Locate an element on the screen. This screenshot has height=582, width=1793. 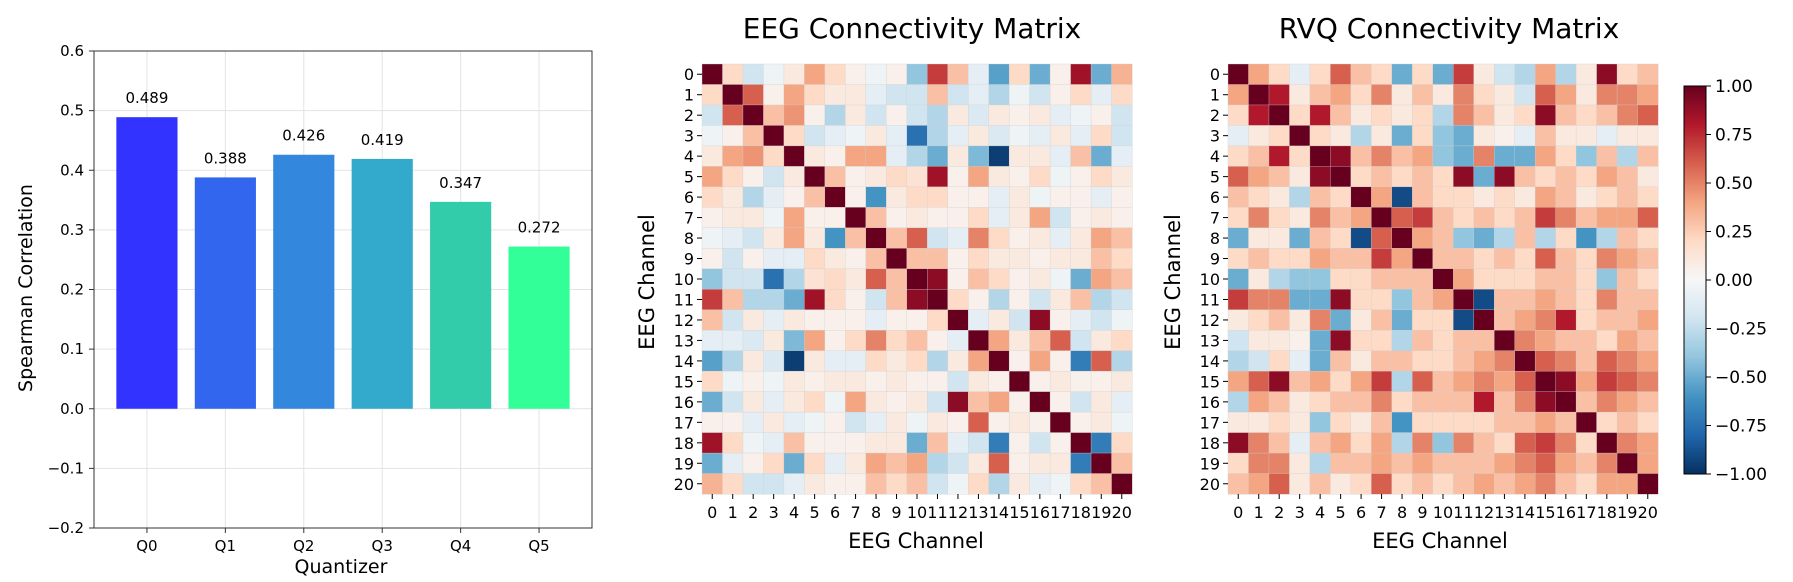
colorbar-tick-label: 0.50 is located at coordinates (1734, 184).